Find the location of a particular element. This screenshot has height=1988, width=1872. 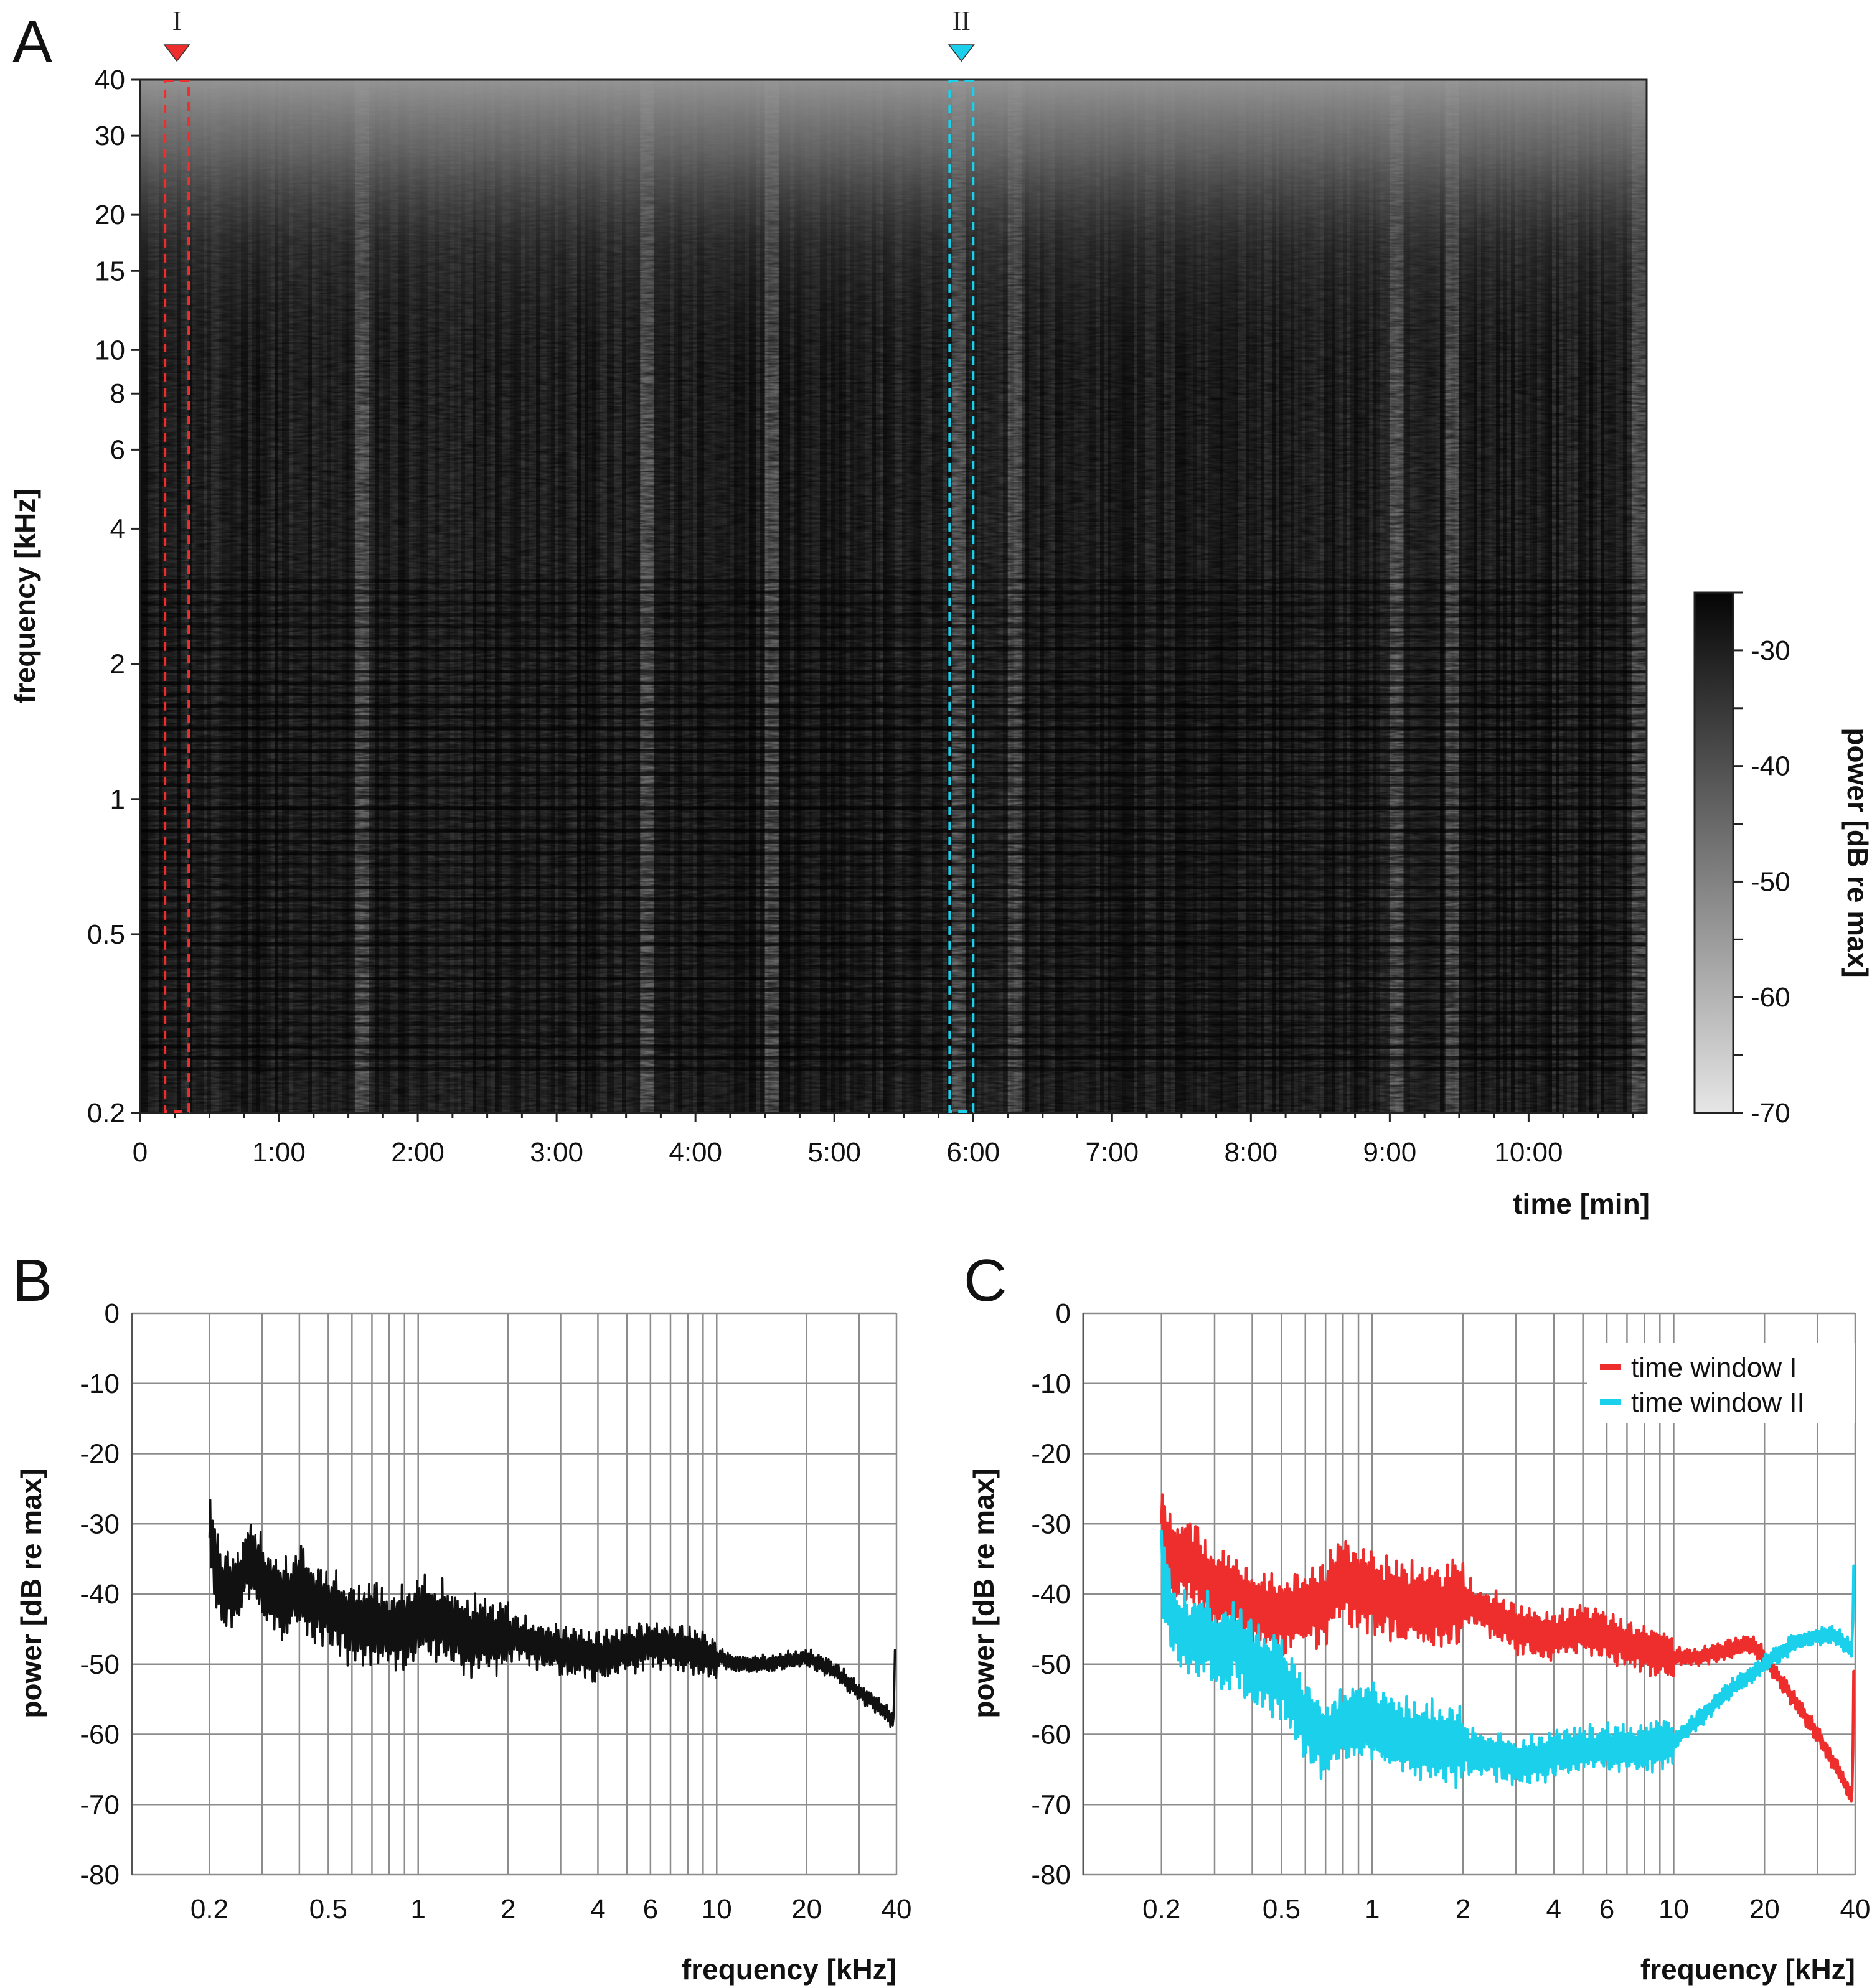

spectrogram-y-label: frequency [kHz] is located at coordinates (25, 596).